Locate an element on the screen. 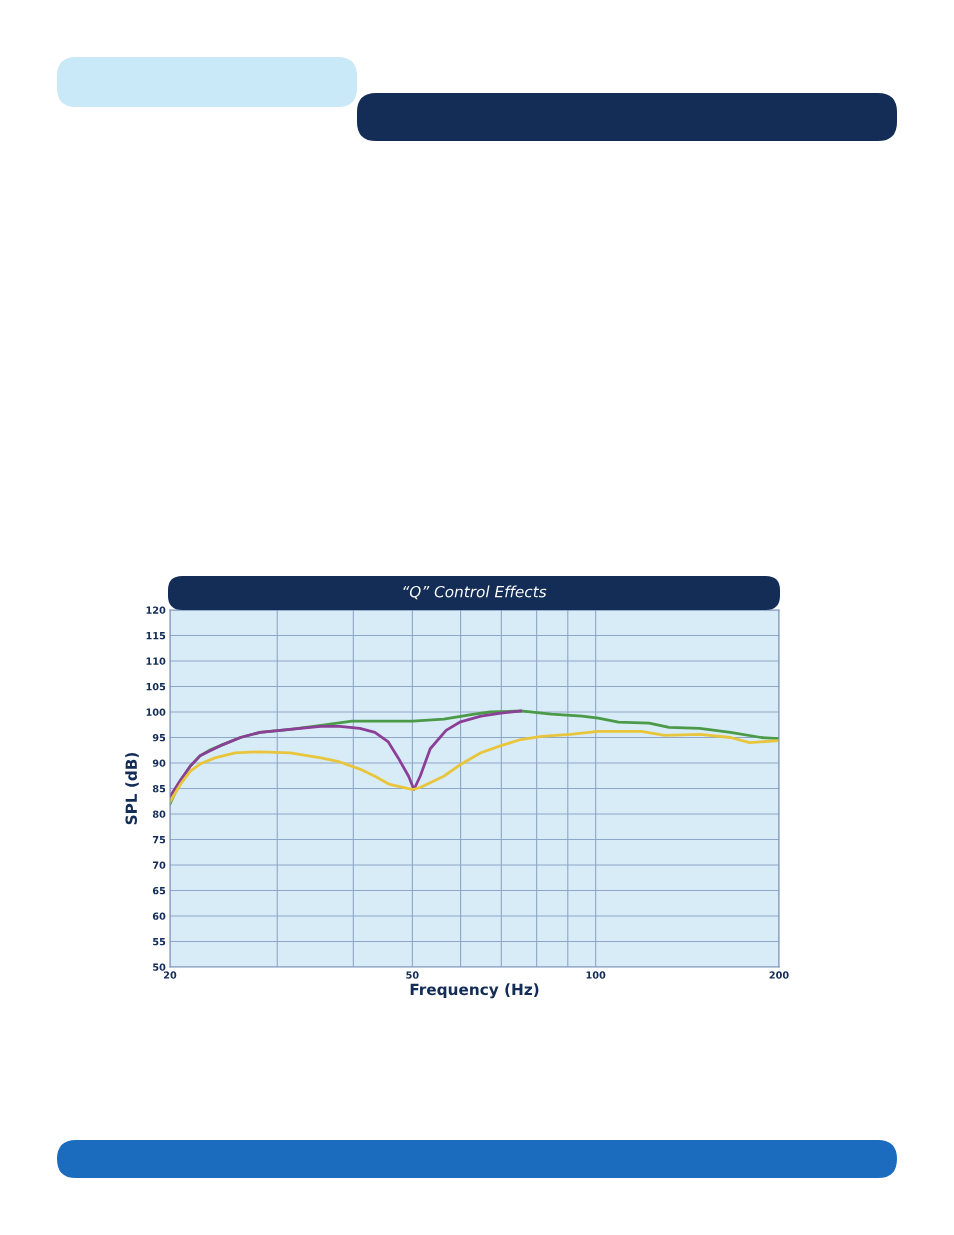  y-tick-label: 50 is located at coordinates (159, 967).